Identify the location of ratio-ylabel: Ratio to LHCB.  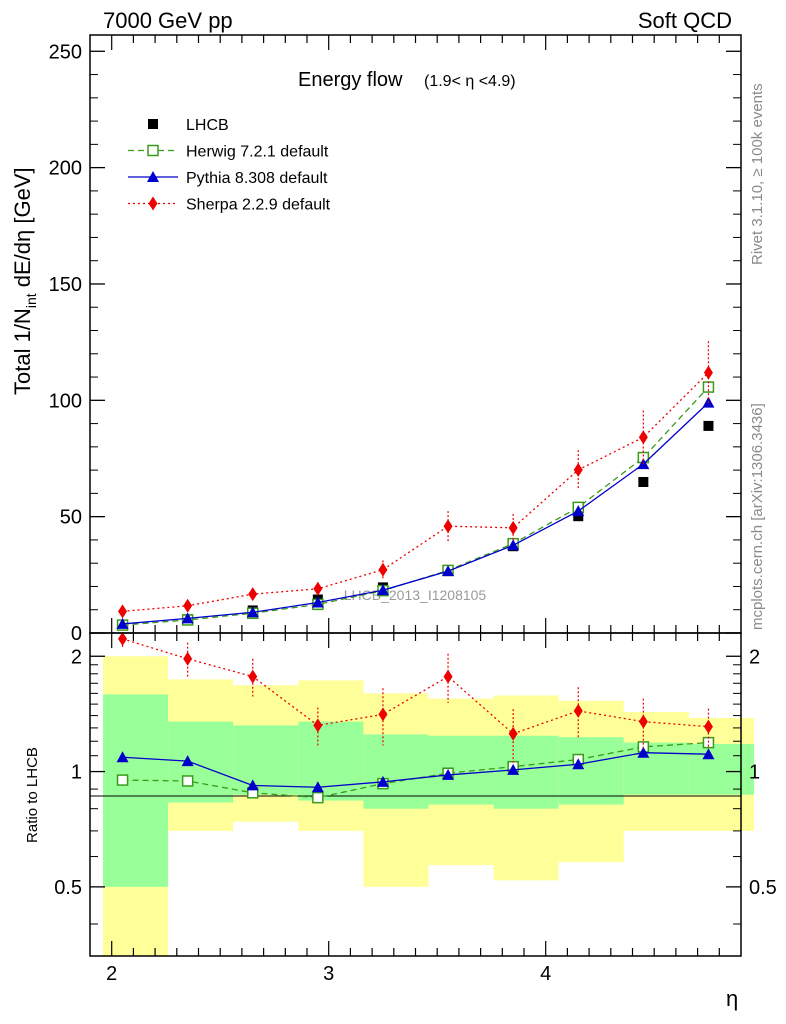
(32, 795).